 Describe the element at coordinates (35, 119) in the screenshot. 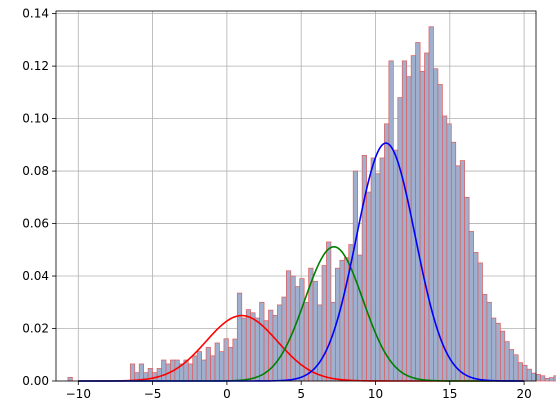

I see `y-tick-label: 0.10` at that location.